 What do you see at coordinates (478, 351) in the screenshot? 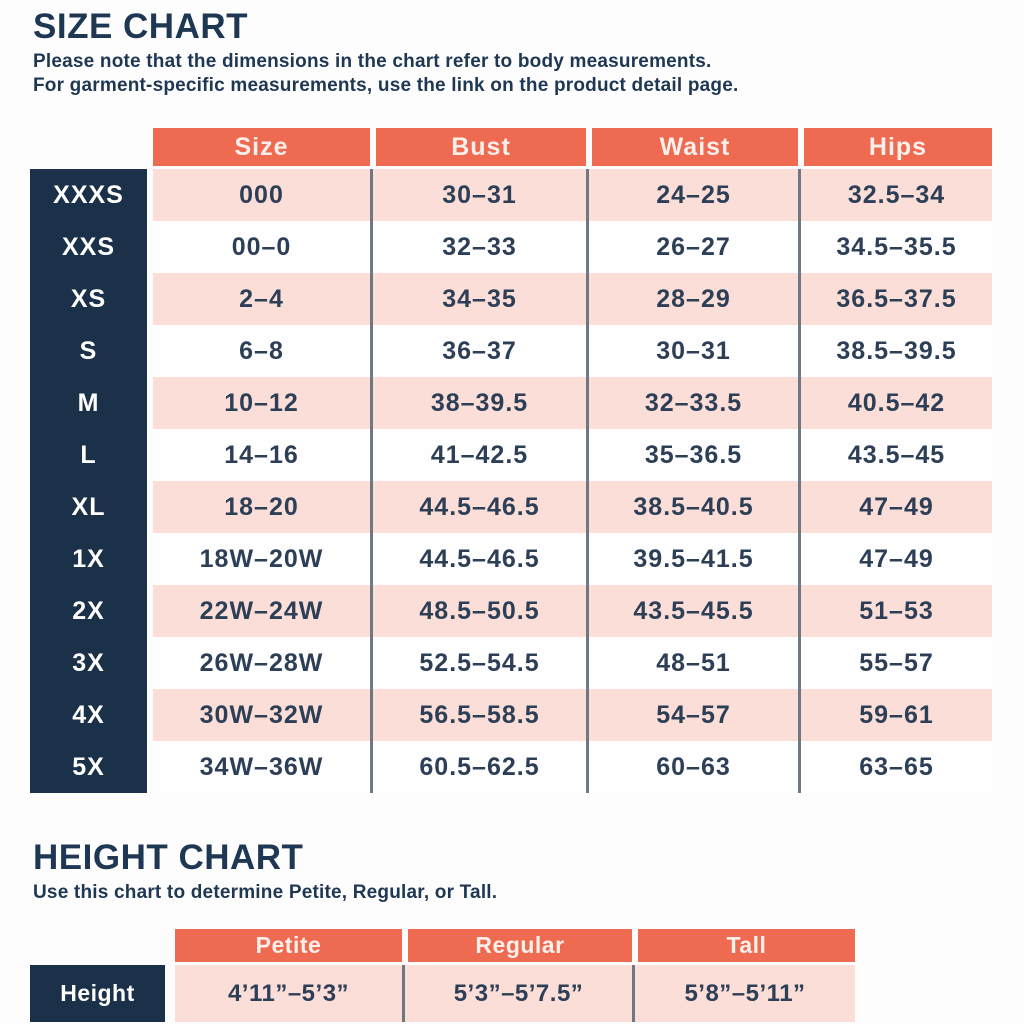
I see `bust-cell: 36–37` at bounding box center [478, 351].